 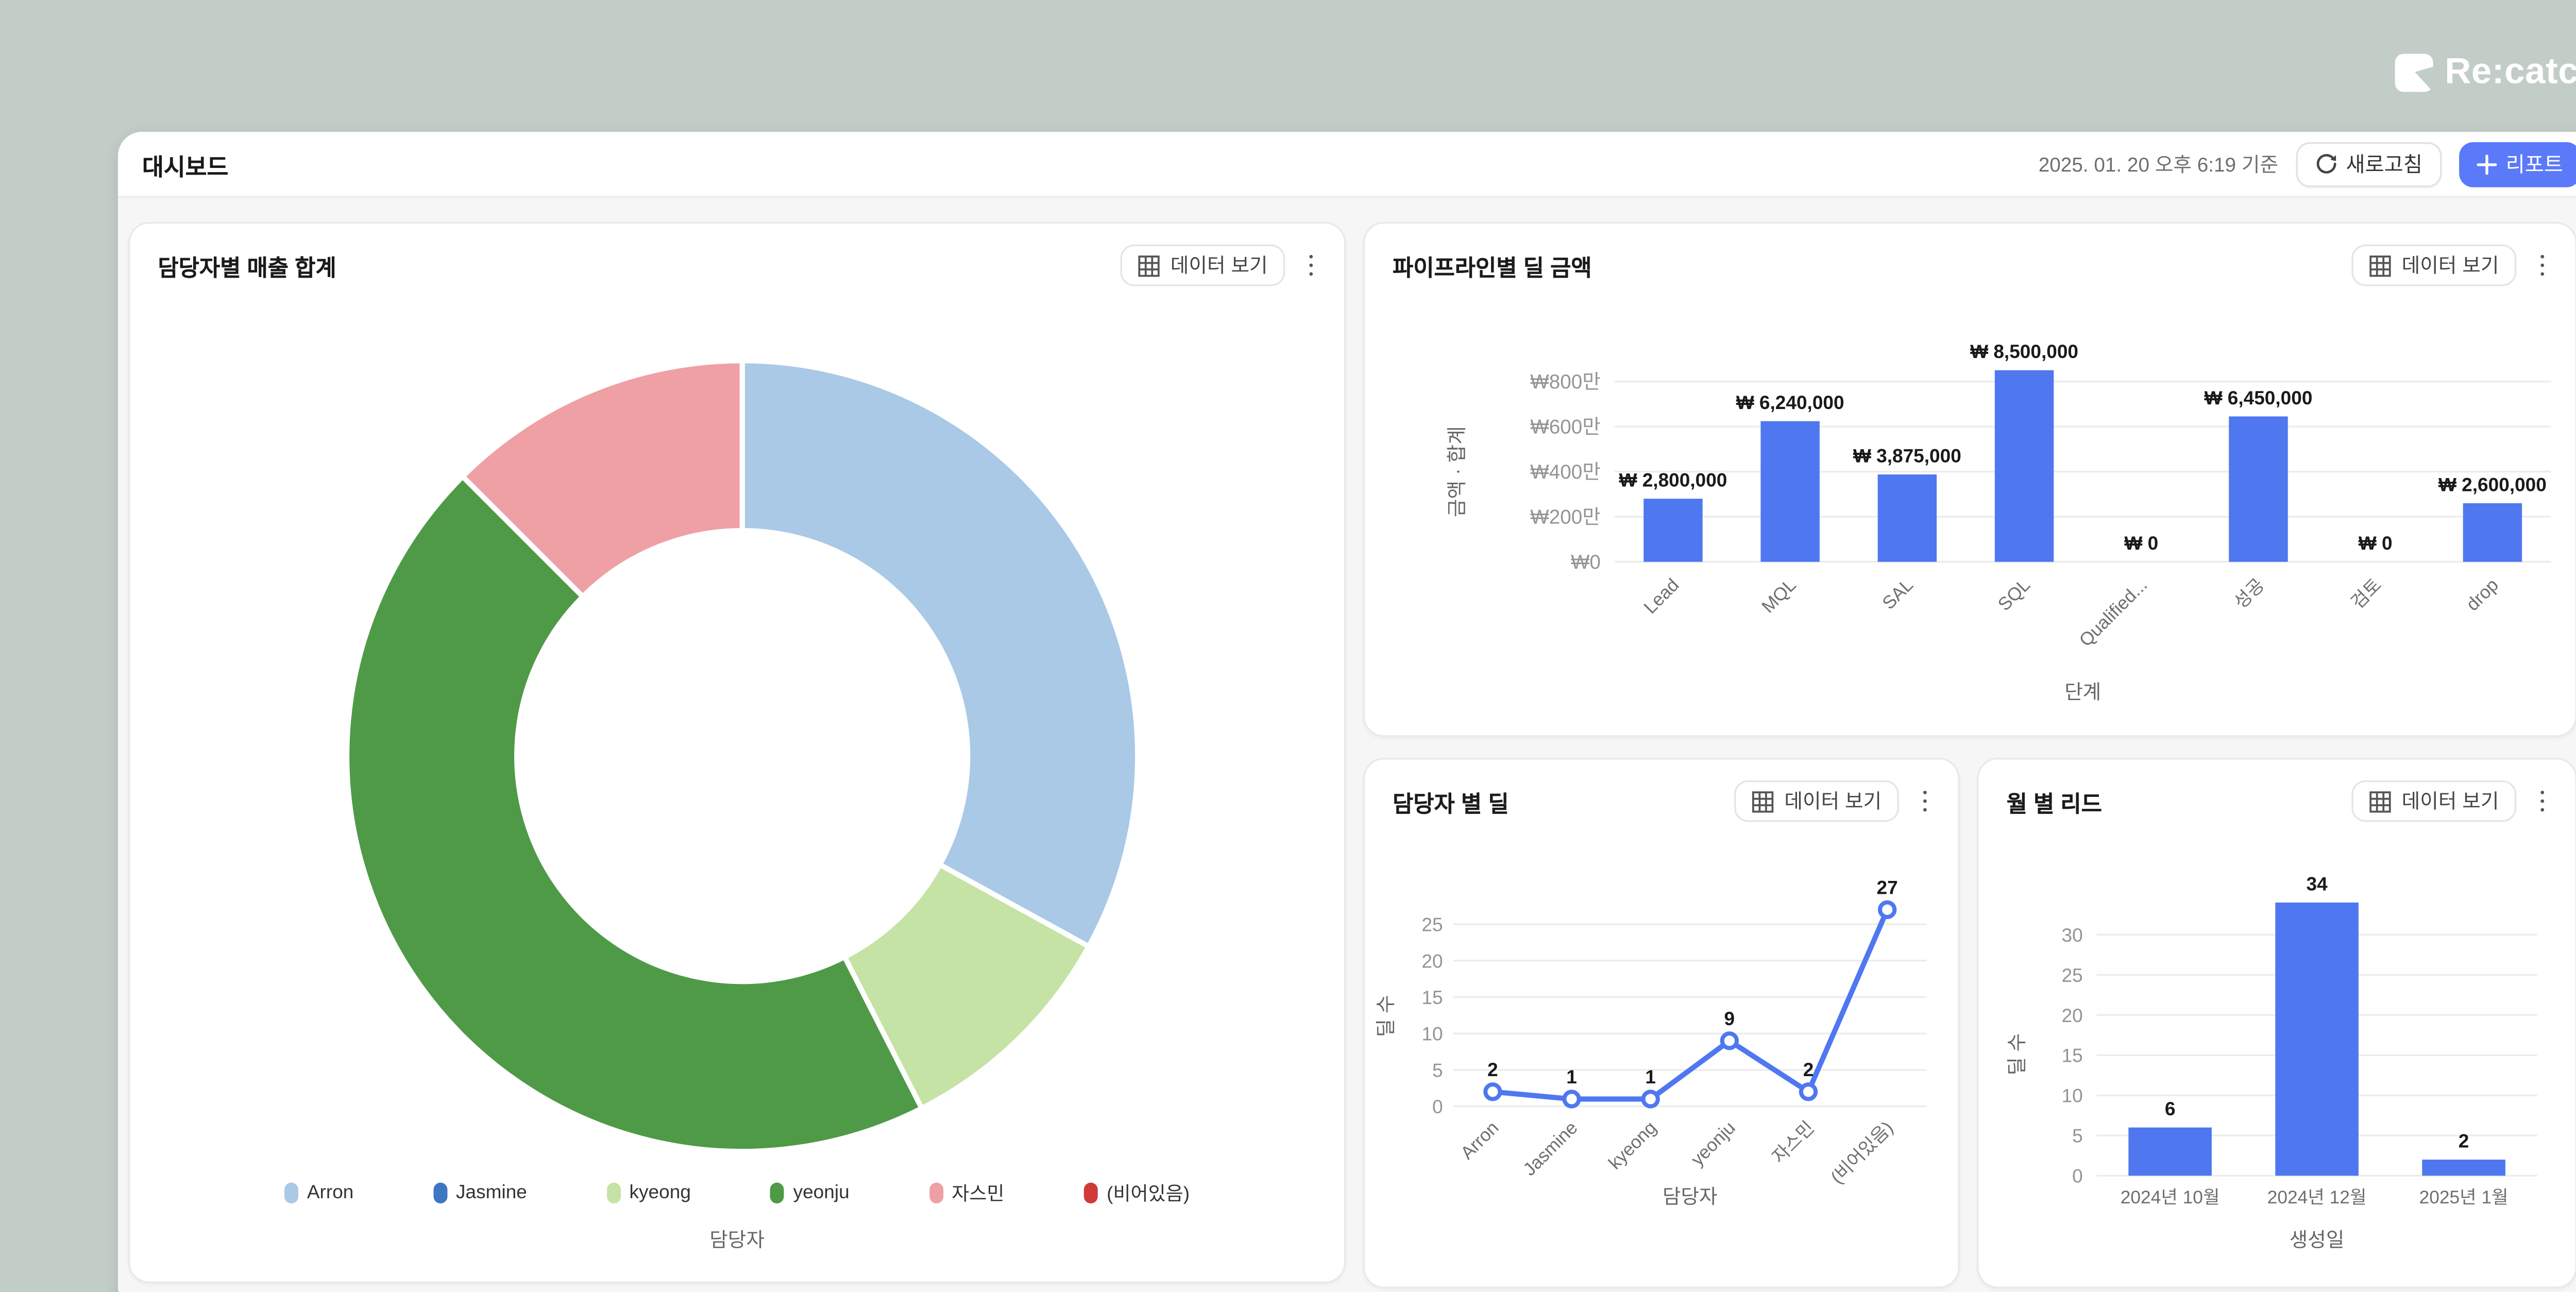 I want to click on card-title: 담당자 별 딜, so click(x=1451, y=803).